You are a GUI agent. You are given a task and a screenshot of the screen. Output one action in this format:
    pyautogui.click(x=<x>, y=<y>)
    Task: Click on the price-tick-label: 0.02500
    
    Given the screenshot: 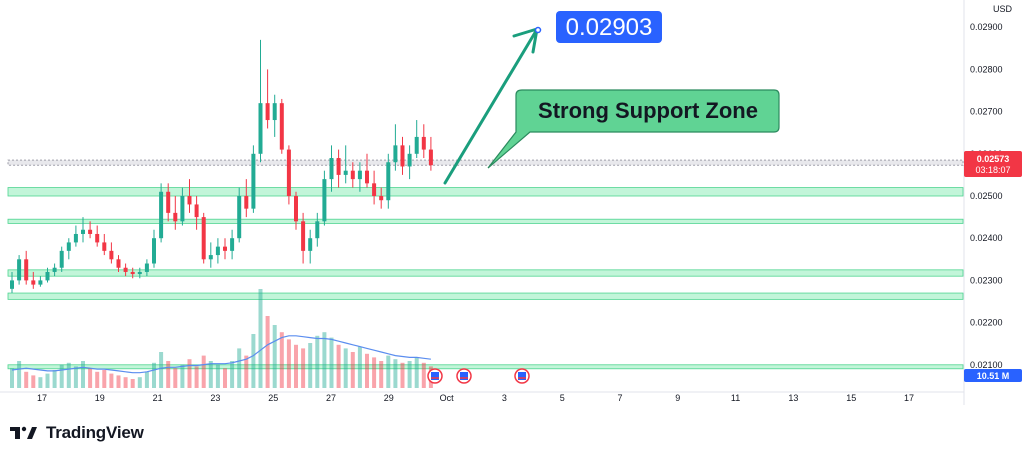 What is the action you would take?
    pyautogui.click(x=986, y=196)
    